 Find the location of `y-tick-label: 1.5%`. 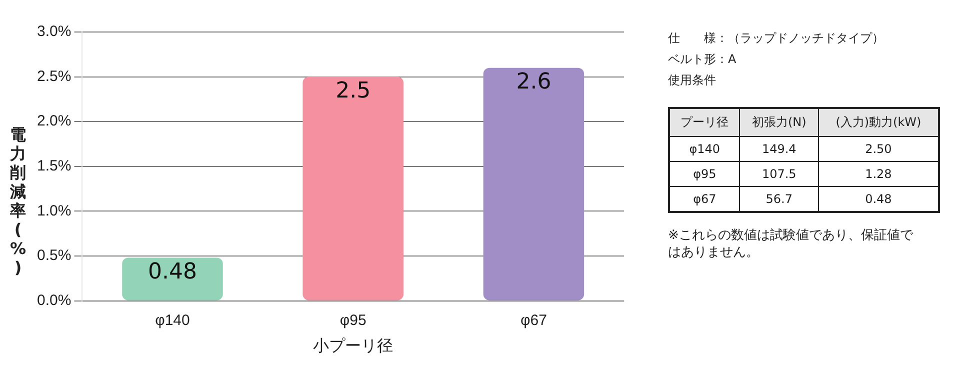

y-tick-label: 1.5% is located at coordinates (54, 166).